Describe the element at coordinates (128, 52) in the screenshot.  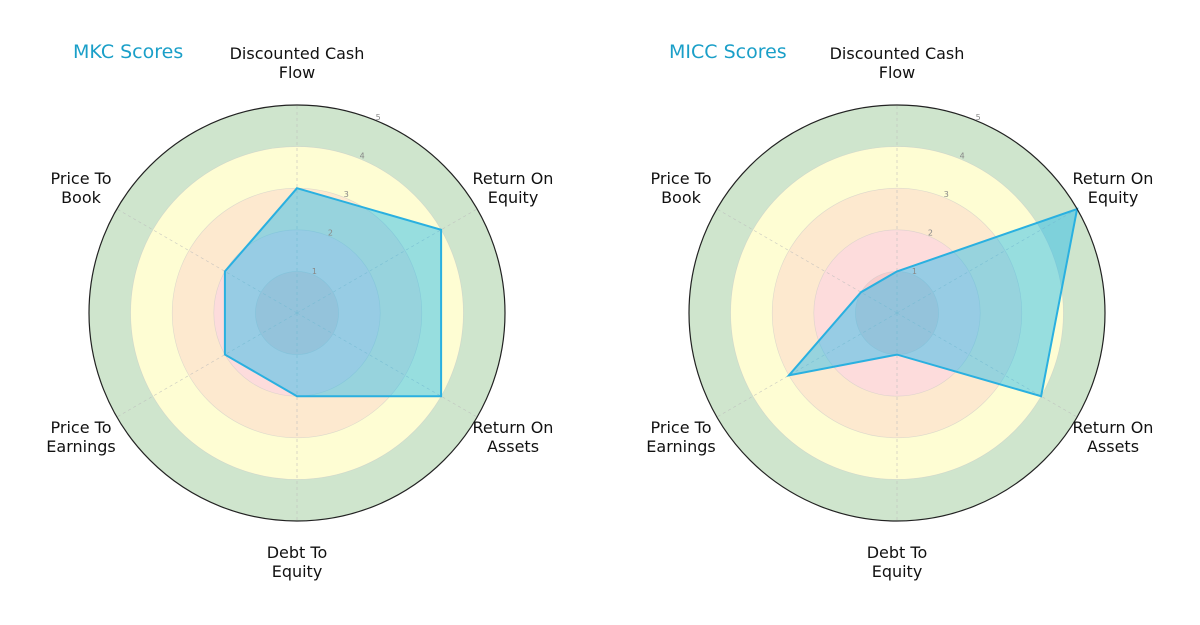
I see `chart-title: MKC Scores` at that location.